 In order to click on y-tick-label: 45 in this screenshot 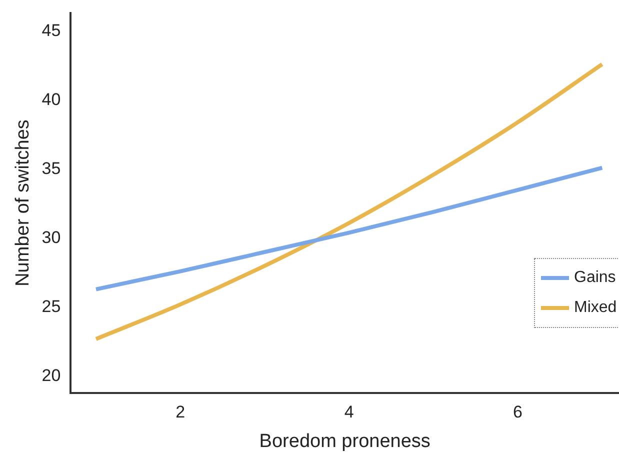, I will do `click(51, 30)`.